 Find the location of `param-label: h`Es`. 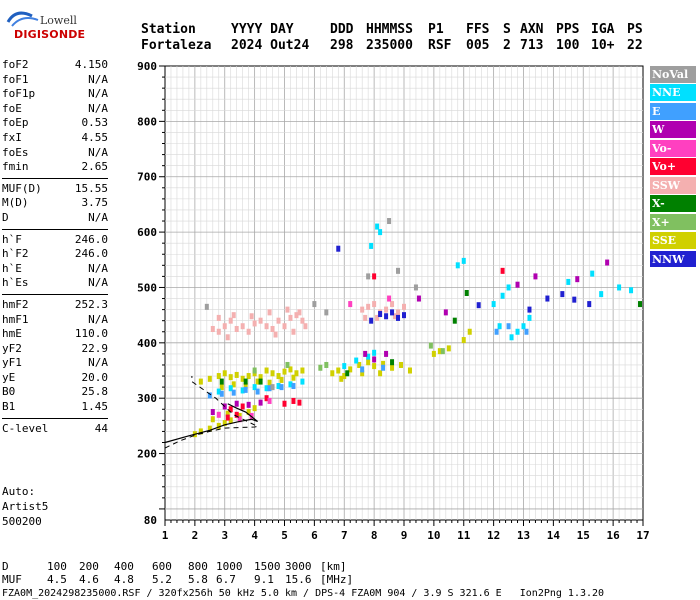

param-label: h`Es is located at coordinates (15, 283).